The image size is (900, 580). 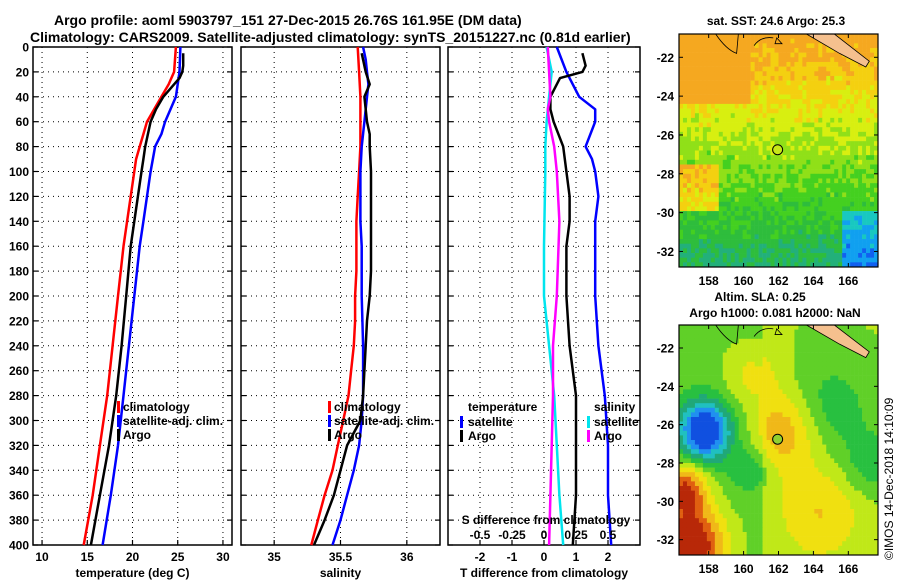 I want to click on x-tick-label: 15, so click(x=88, y=557).